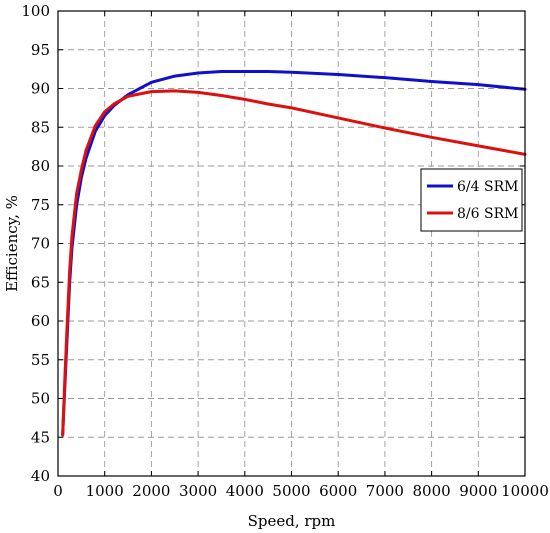 This screenshot has height=533, width=550. What do you see at coordinates (292, 521) in the screenshot?
I see `x-axis-label: Speed, rpm` at bounding box center [292, 521].